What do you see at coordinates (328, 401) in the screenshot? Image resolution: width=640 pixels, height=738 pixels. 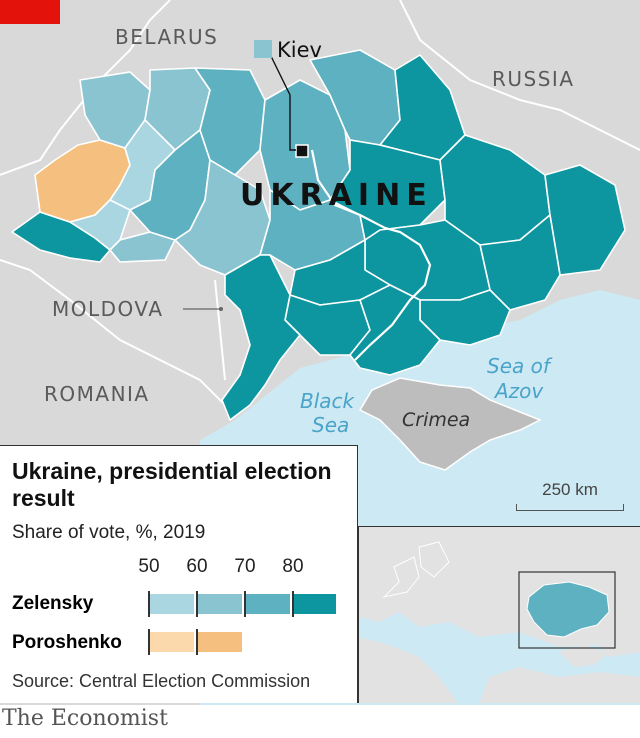 I see `black-sea-label-1: Black` at bounding box center [328, 401].